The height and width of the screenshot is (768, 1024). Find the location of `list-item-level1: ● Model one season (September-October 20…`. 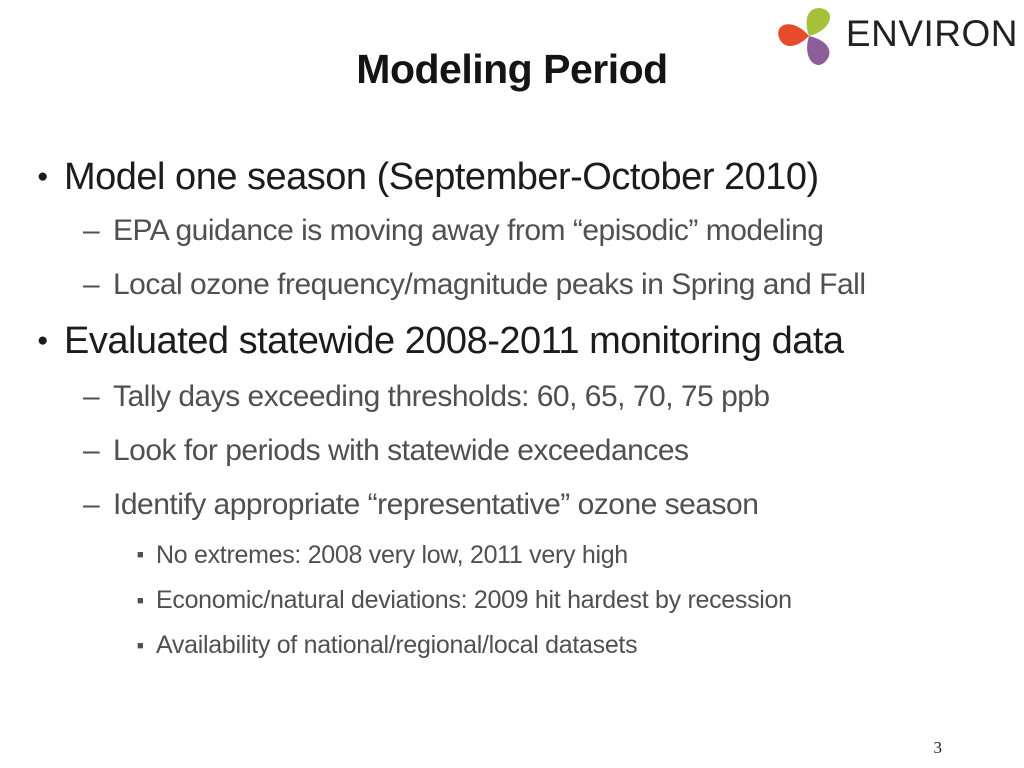

list-item-level1: ● Model one season (September-October 20… is located at coordinates (512, 177).